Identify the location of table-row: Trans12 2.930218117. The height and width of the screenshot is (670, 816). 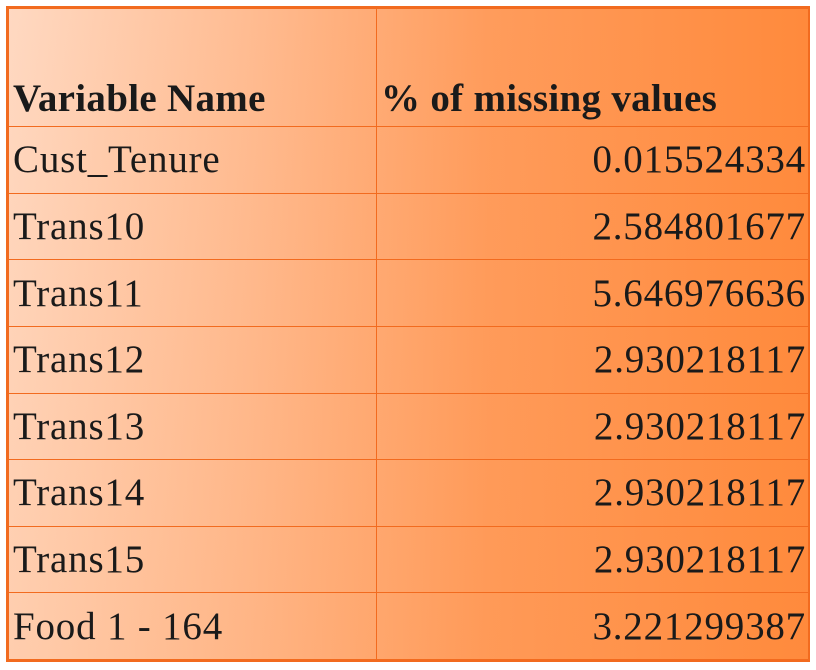
(408, 359).